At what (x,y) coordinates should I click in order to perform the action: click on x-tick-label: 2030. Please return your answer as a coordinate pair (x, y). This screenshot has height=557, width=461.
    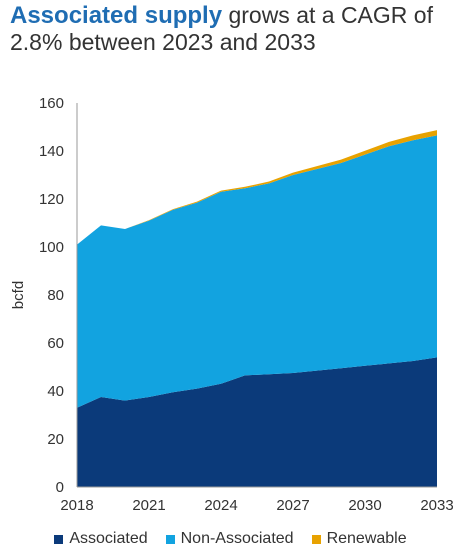
    Looking at the image, I should click on (364, 505).